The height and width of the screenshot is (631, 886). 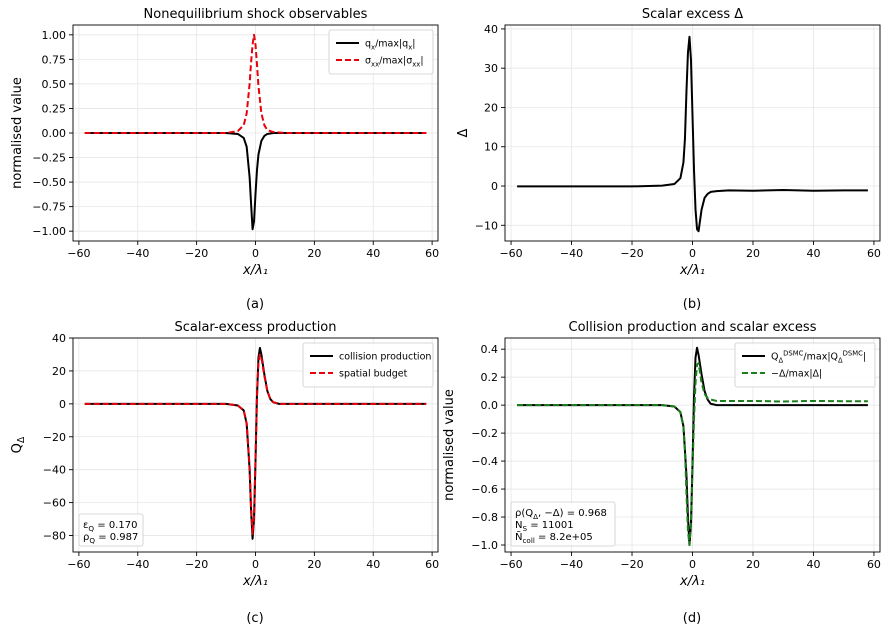 I want to click on legend: QΔDSMC/max|QΔDSMC| −Δ/max|Δ|, so click(x=805, y=365).